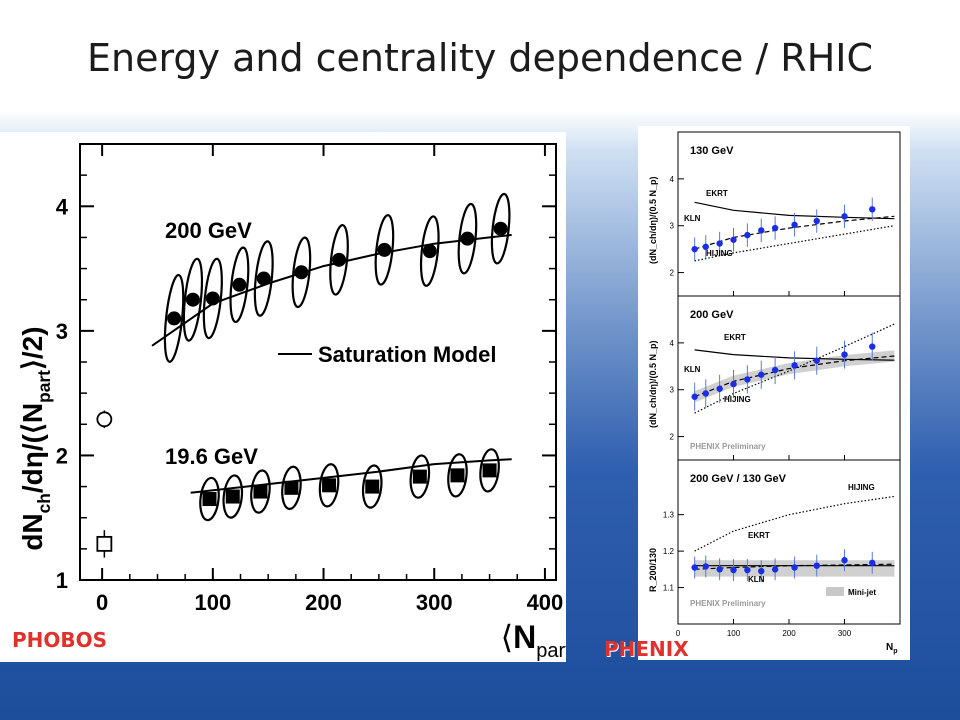 The width and height of the screenshot is (960, 720). I want to click on phenix-x-axis-label: Np, so click(892, 648).